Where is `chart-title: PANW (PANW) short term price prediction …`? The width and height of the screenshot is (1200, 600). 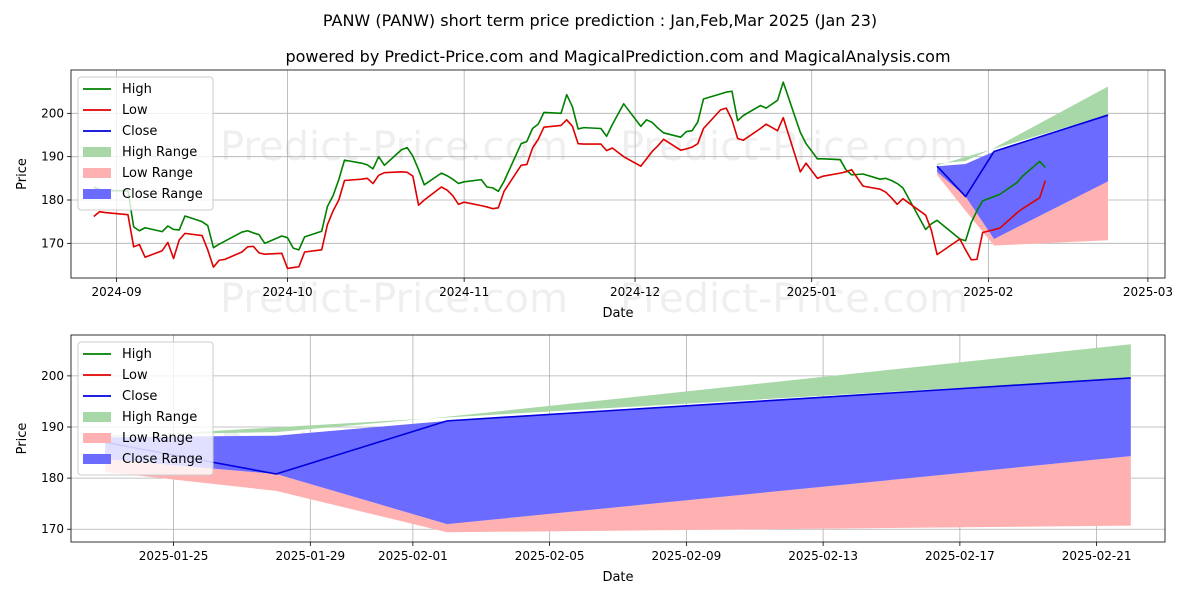 chart-title: PANW (PANW) short term price prediction … is located at coordinates (600, 20).